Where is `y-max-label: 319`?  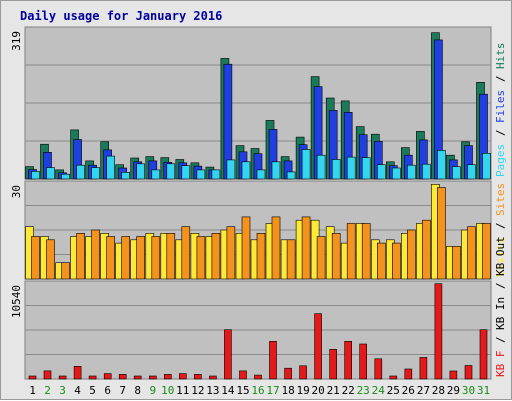
y-max-label: 319 is located at coordinates (16, 41).